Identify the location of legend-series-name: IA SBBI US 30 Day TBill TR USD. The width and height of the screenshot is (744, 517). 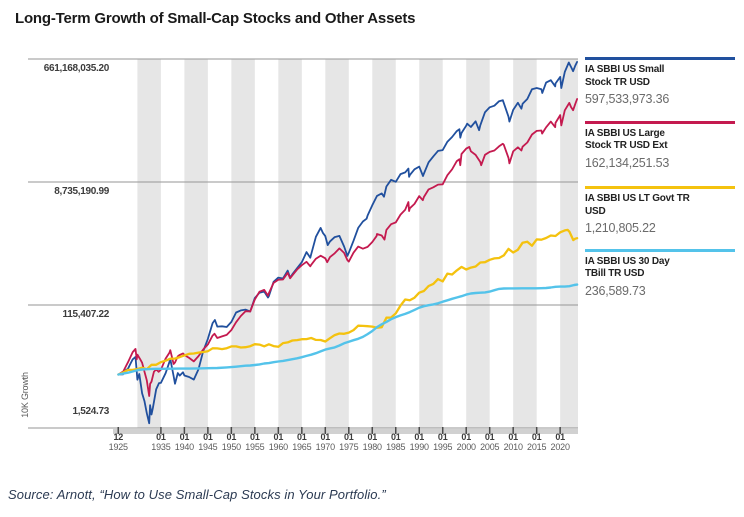
(627, 267).